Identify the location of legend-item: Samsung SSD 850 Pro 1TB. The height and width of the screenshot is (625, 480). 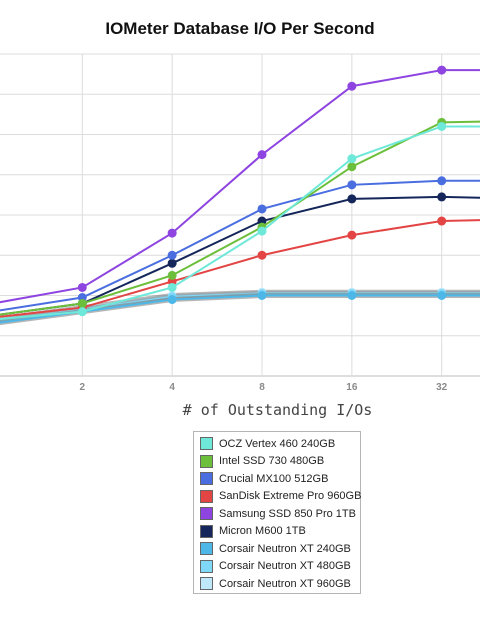
(280, 514).